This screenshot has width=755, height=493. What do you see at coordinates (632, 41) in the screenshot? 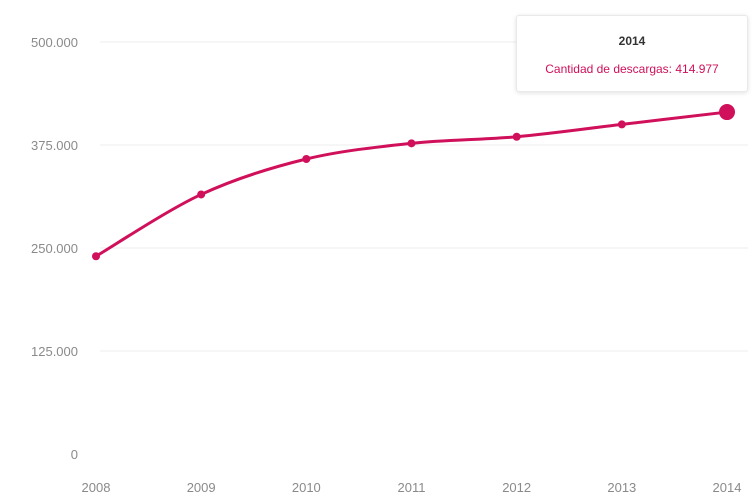
I see `tooltip-title: 2014` at bounding box center [632, 41].